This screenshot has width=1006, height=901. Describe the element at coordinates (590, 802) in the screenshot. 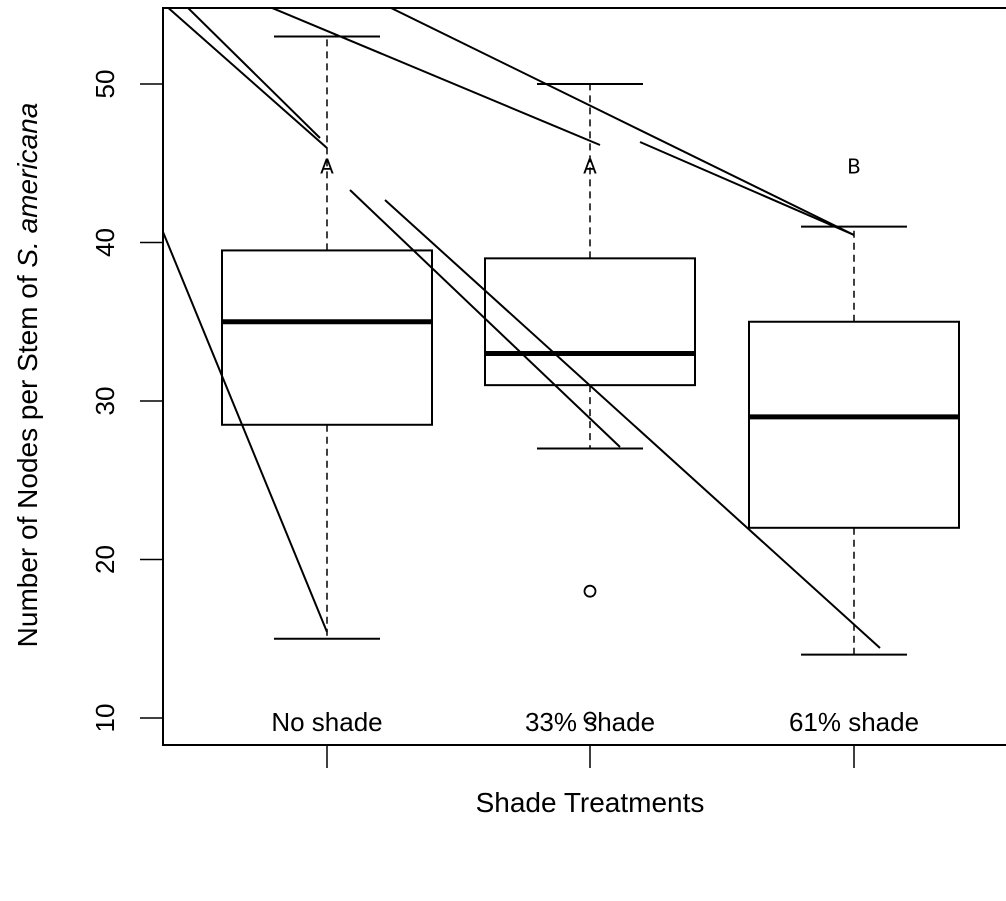

I see `x-axis-title: Shade Treatments` at that location.